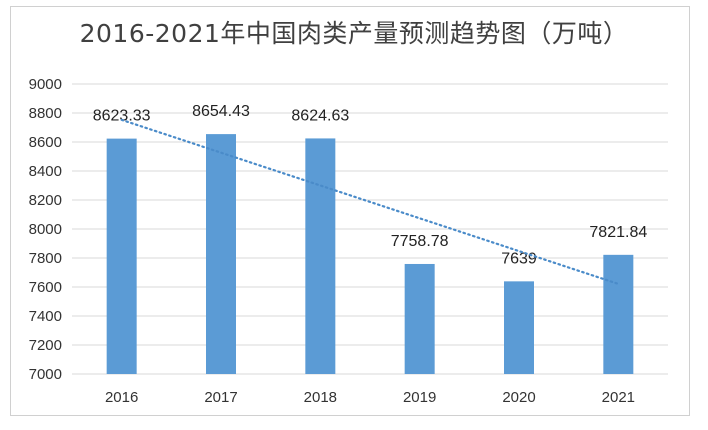 The height and width of the screenshot is (430, 708). What do you see at coordinates (45, 258) in the screenshot?
I see `y-tick-label: 7800` at bounding box center [45, 258].